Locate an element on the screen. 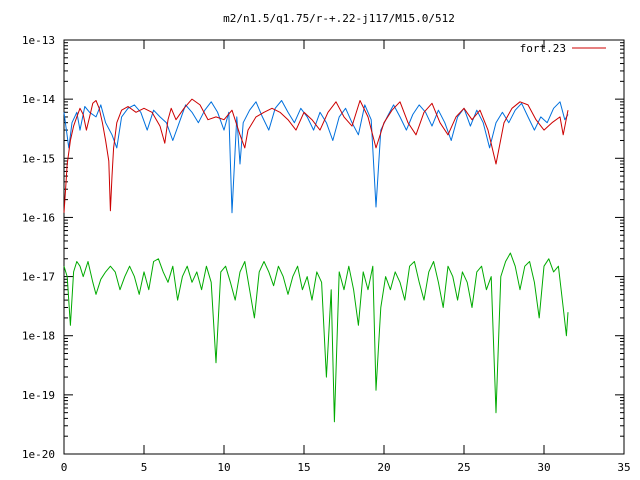 The image size is (640, 480). x-tick-label: 35 is located at coordinates (623, 467).